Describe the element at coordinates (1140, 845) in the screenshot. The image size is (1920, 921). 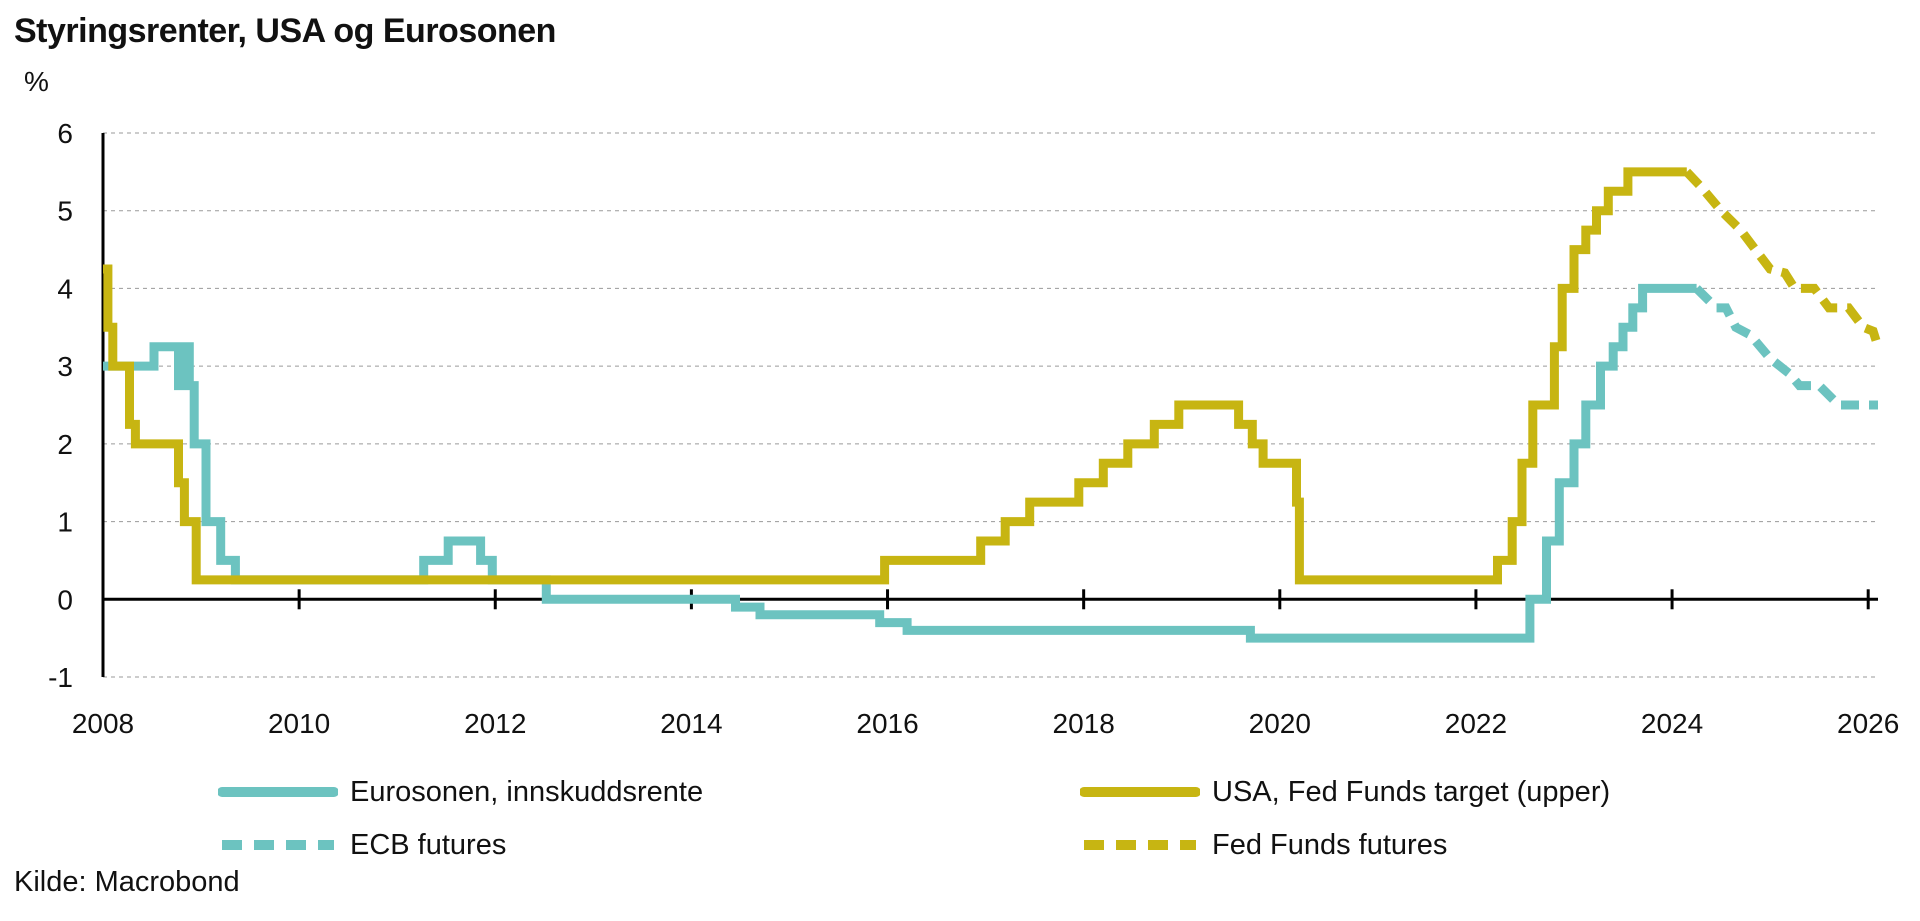
I see `legend-swatch-fed-funds-futures` at that location.